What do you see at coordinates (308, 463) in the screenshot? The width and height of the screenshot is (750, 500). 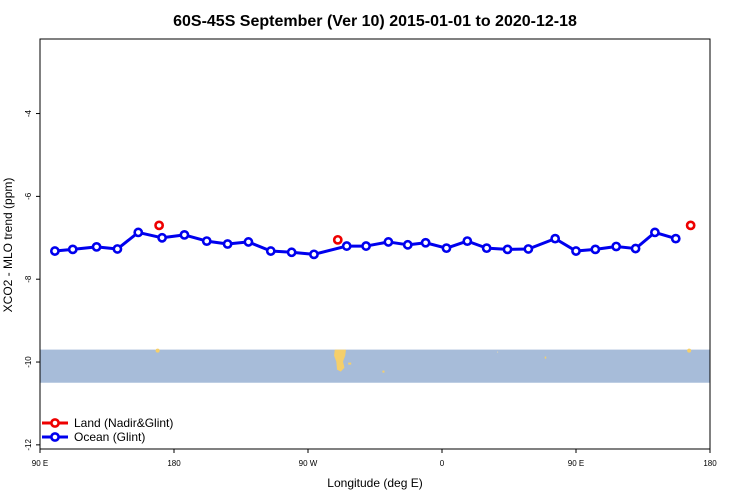 I see `x-tick-label: 90 W` at bounding box center [308, 463].